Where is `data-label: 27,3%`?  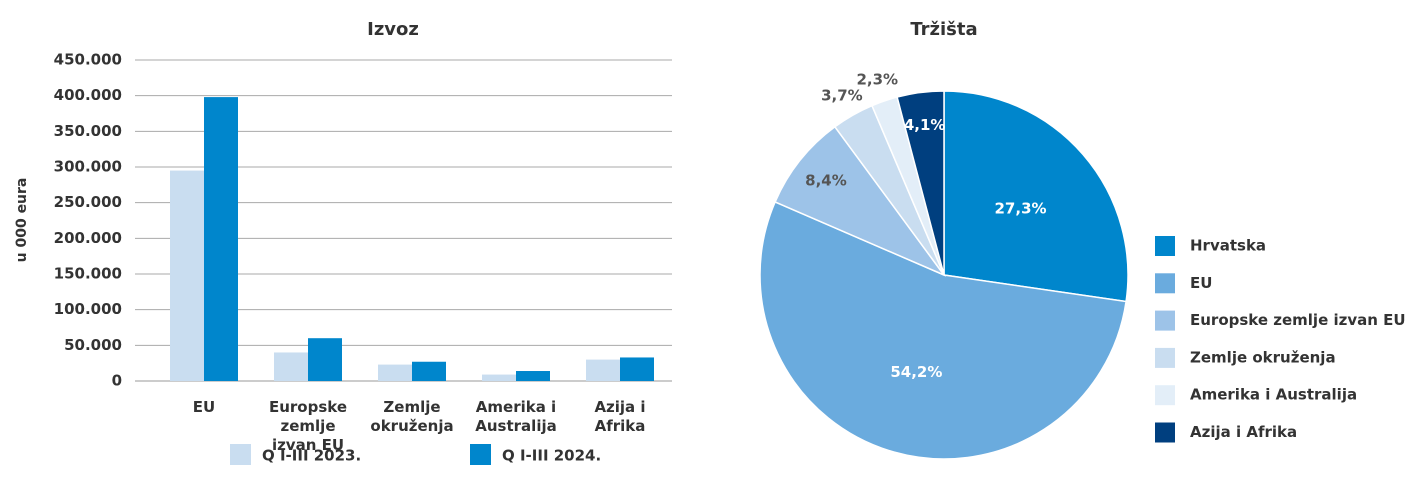
data-label: 27,3% is located at coordinates (1021, 208).